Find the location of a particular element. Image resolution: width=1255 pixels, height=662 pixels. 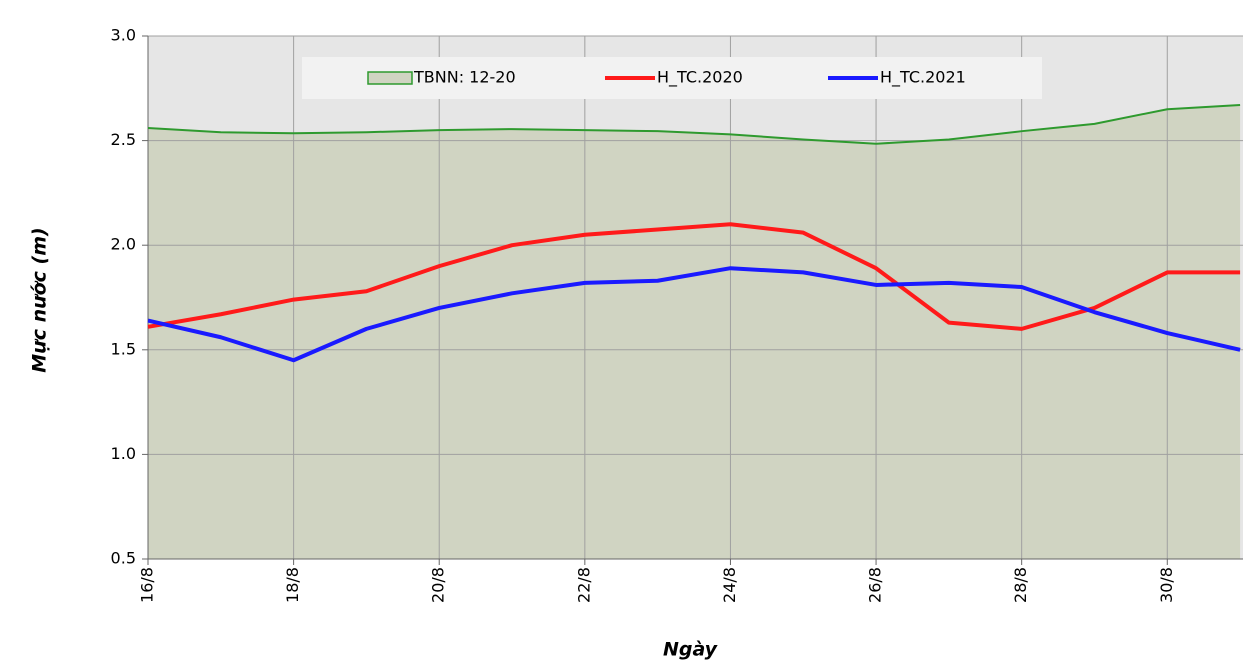

x-tick-label: 20/8 is located at coordinates (438, 585).